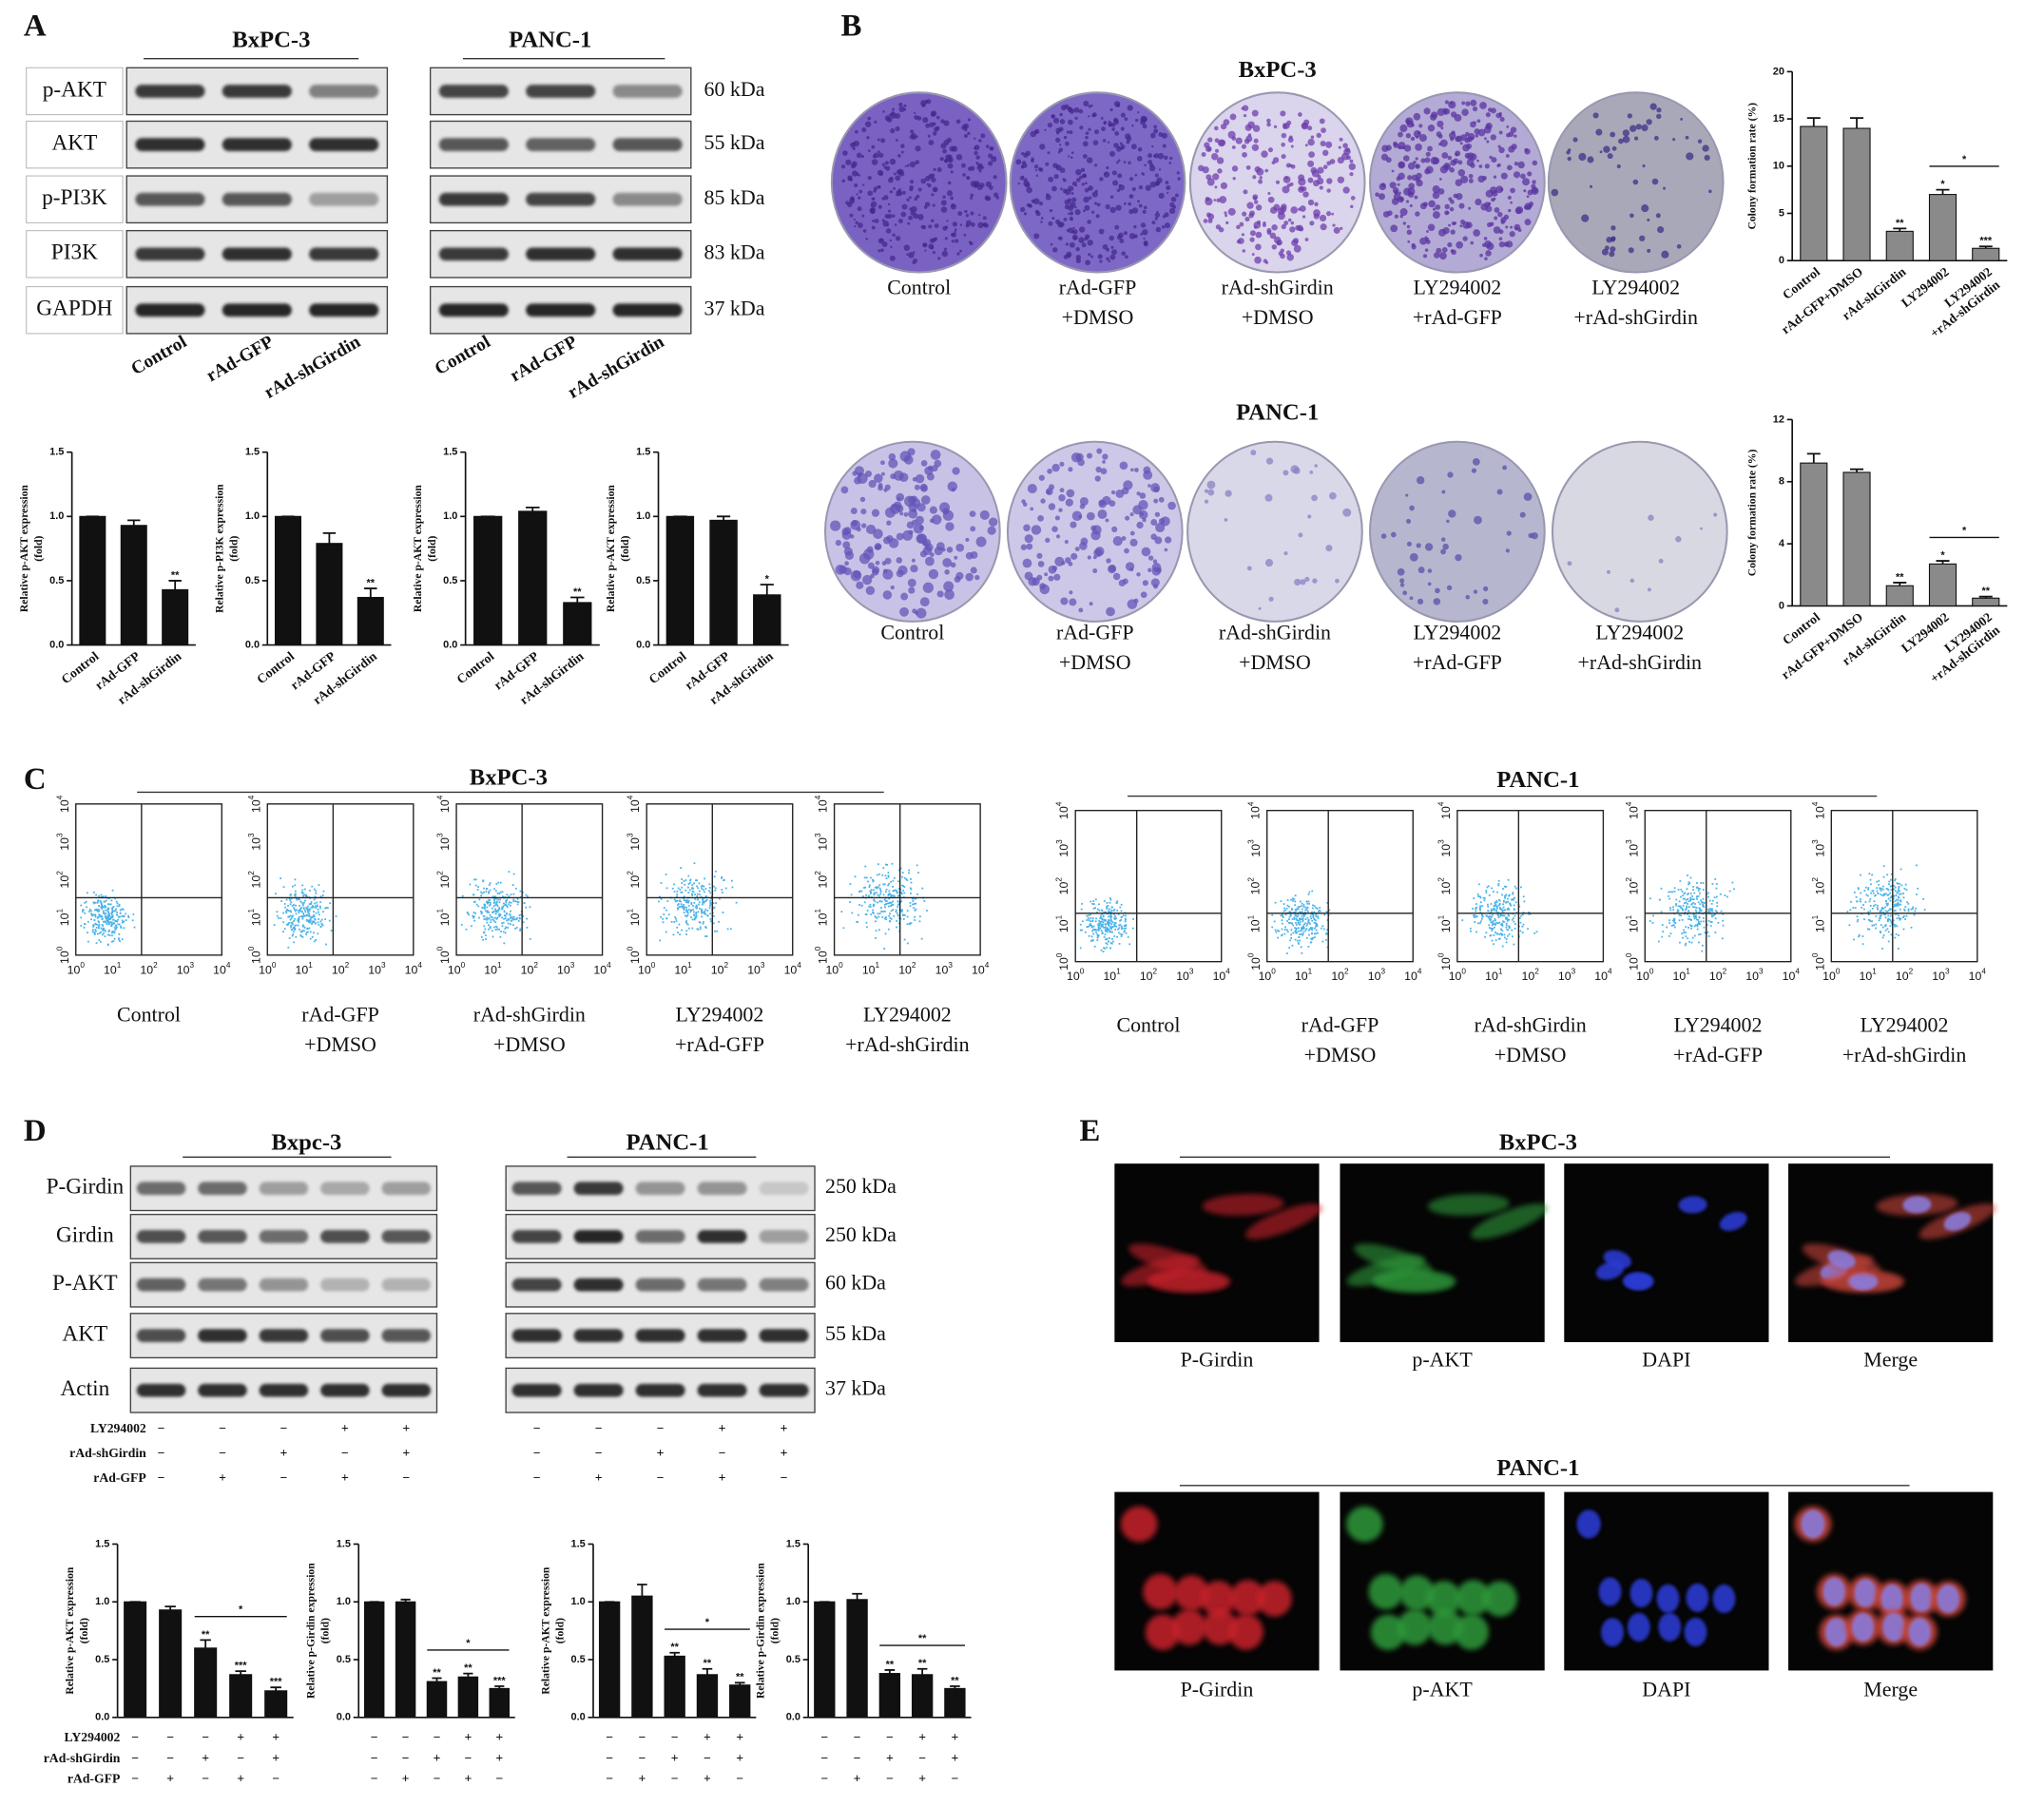 Image resolution: width=2044 pixels, height=1806 pixels. Describe the element at coordinates (1340, 886) in the screenshot. I see `flow-plot` at that location.